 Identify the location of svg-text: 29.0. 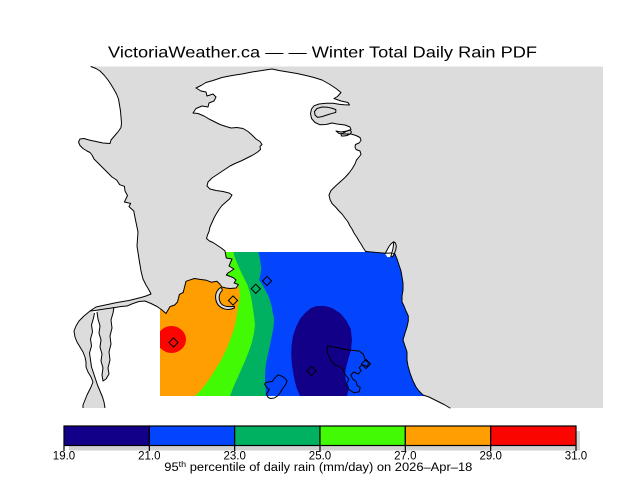
(490, 457).